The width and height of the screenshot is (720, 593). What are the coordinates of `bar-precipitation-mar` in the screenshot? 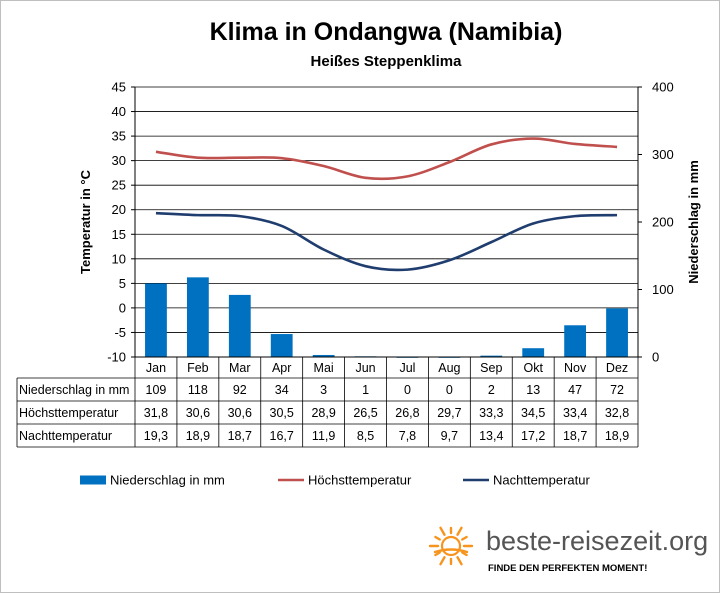 It's located at (239, 325).